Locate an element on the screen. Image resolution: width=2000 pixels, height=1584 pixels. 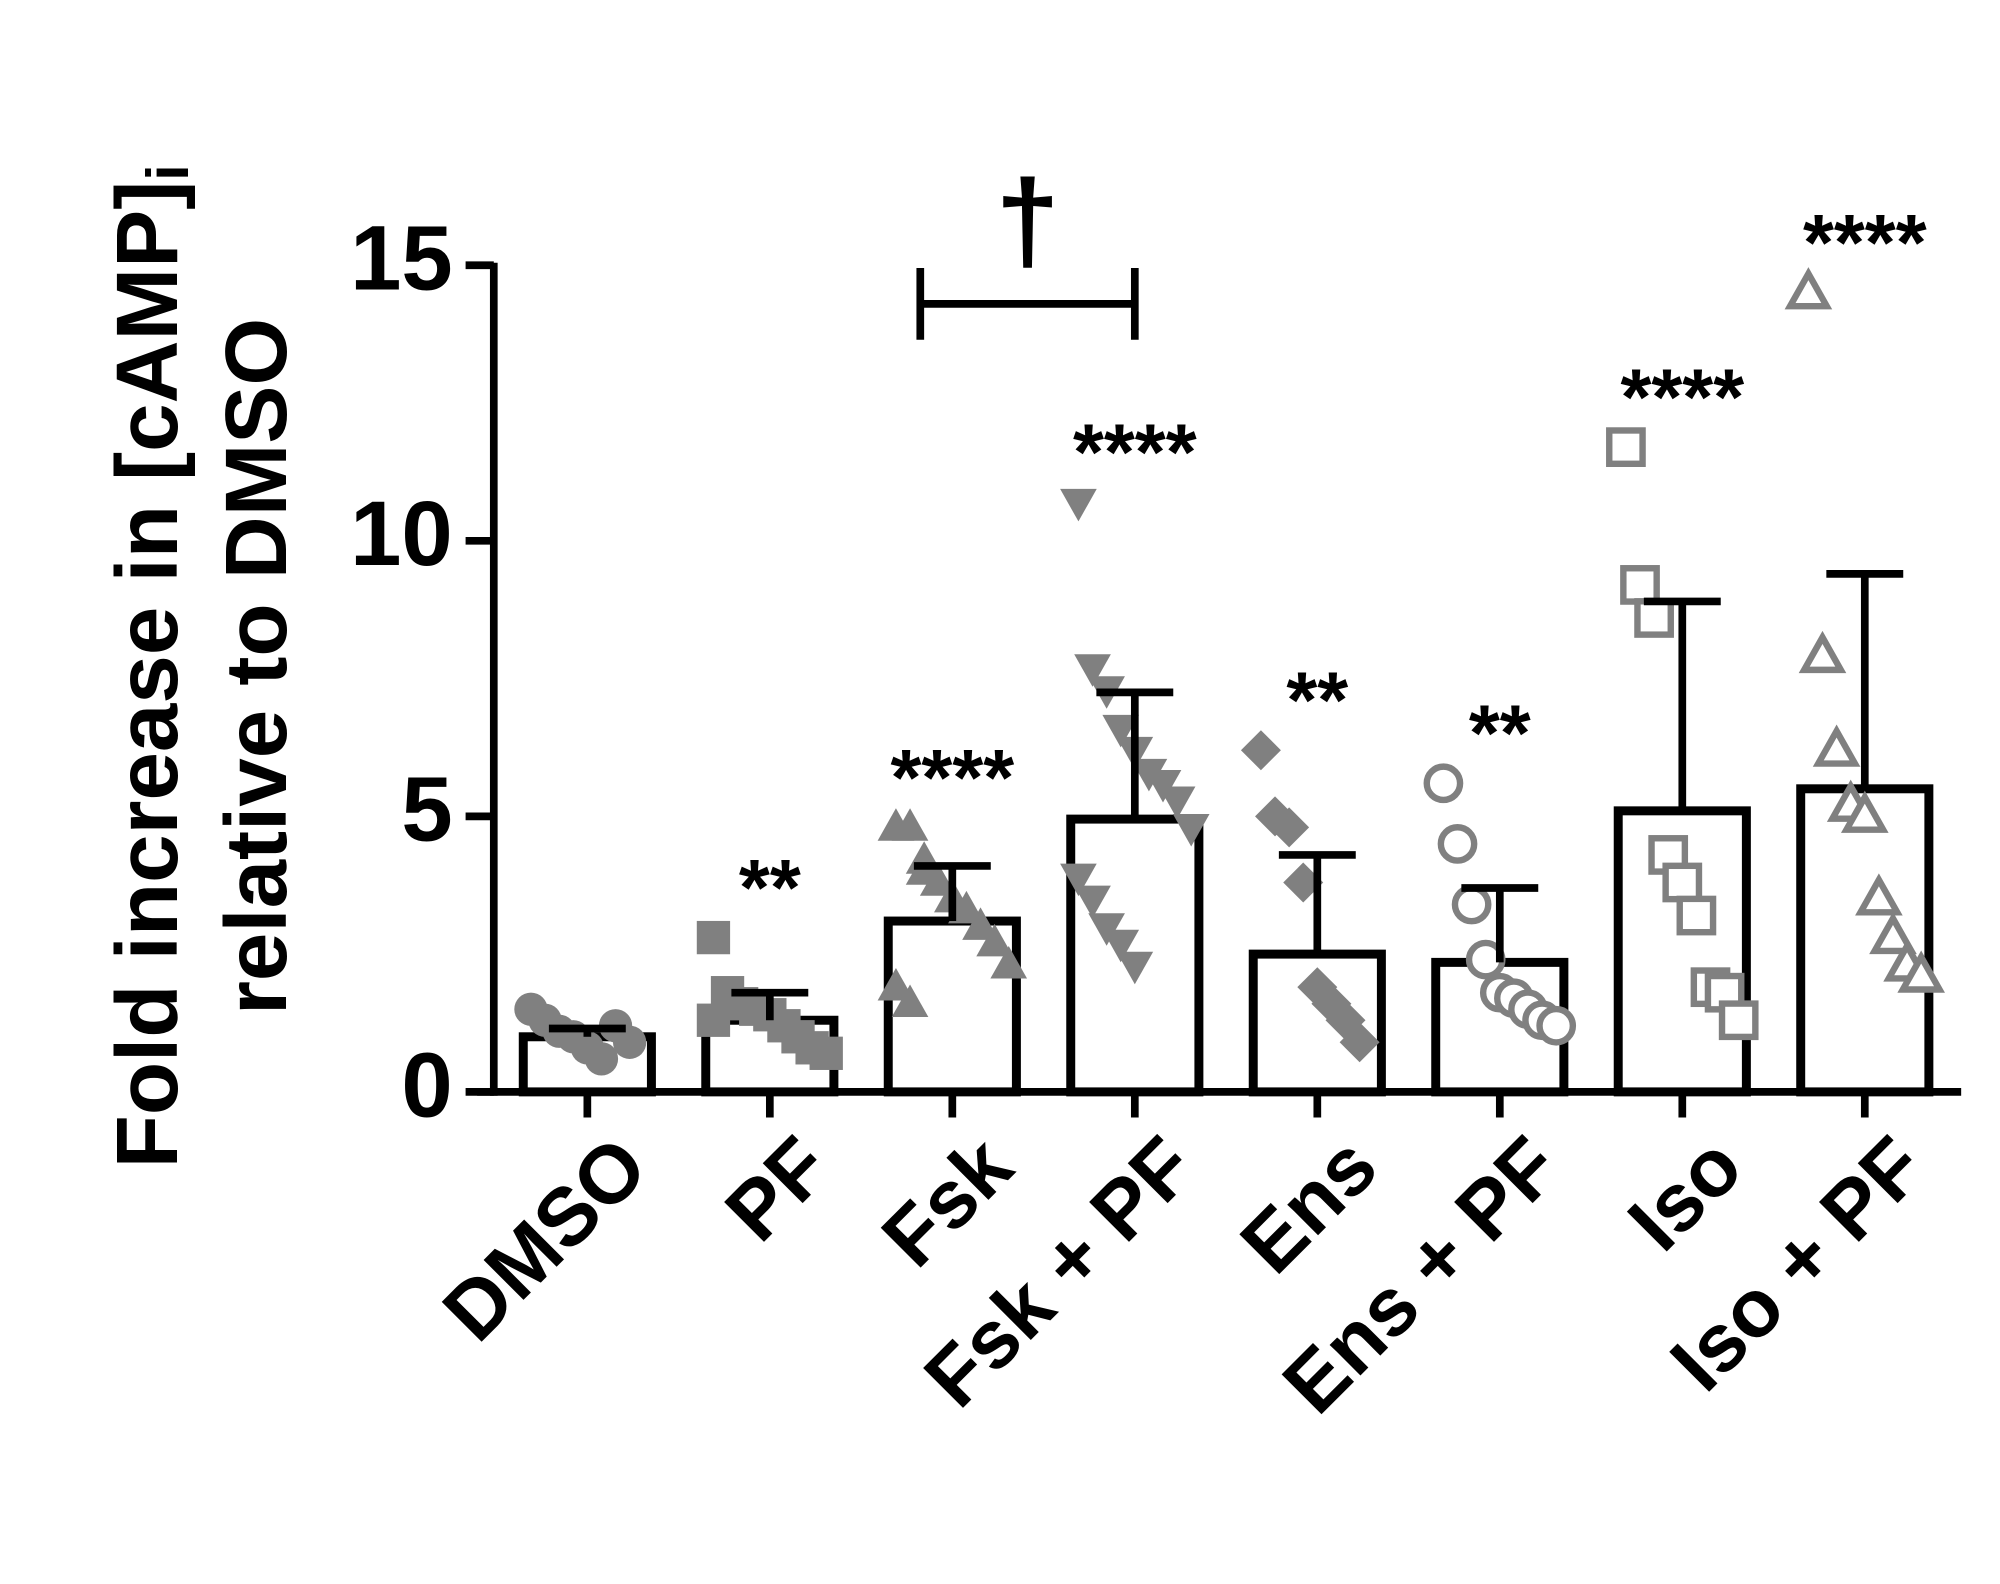
bracket-label: † is located at coordinates (1027, 221).